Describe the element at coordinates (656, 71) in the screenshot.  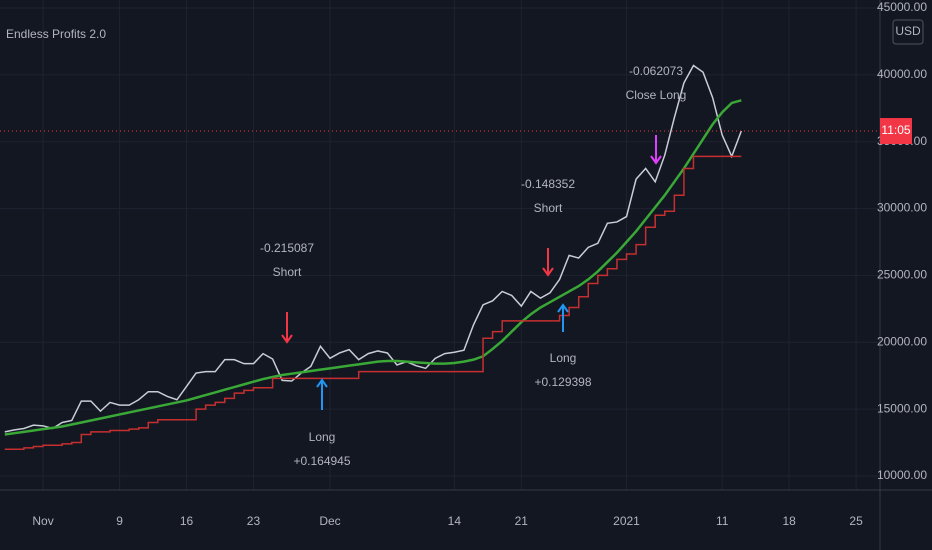
I see `annotation-top: -0.062073` at that location.